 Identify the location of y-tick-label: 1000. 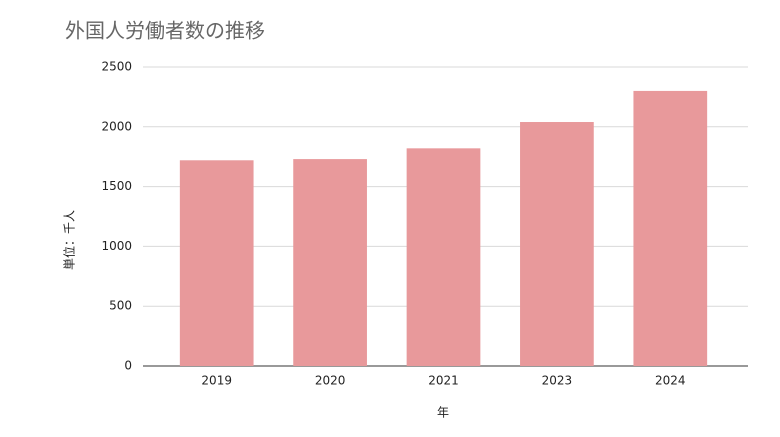
(116, 246).